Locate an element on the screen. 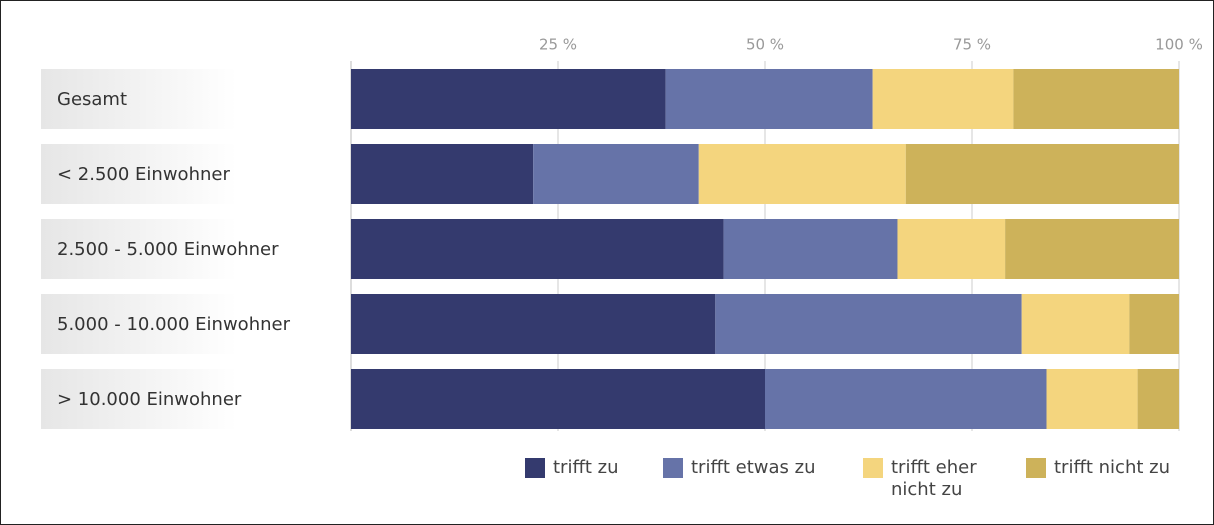 The image size is (1214, 525). x-tick-label: 100 % is located at coordinates (1179, 45).